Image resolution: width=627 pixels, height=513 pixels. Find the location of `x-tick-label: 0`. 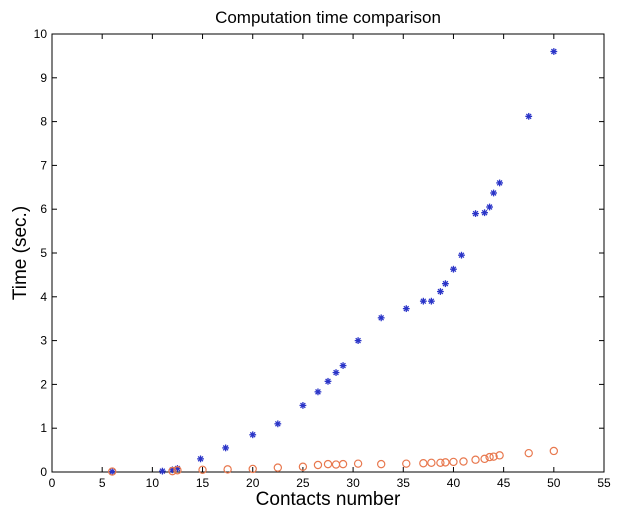

x-tick-label: 0 is located at coordinates (52, 483).